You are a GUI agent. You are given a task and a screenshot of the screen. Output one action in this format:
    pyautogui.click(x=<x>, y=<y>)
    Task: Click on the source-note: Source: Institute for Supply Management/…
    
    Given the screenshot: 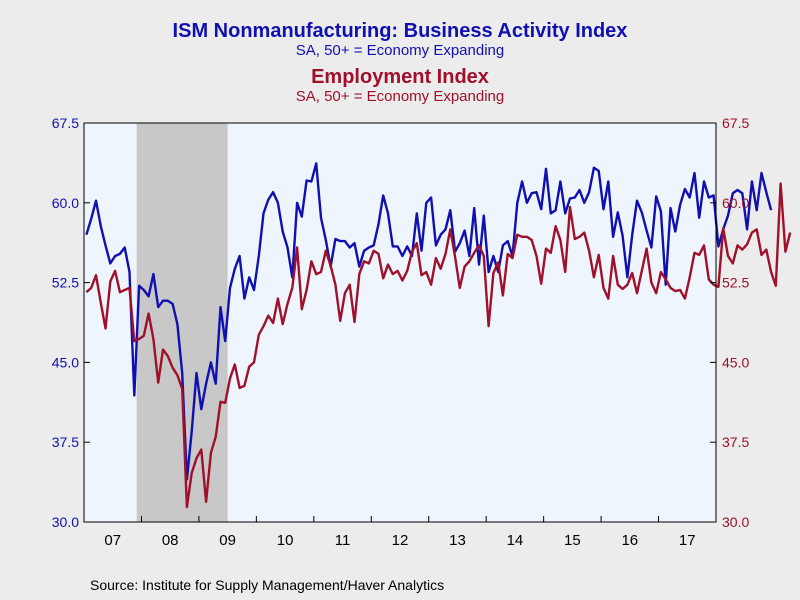 What is the action you would take?
    pyautogui.click(x=267, y=585)
    